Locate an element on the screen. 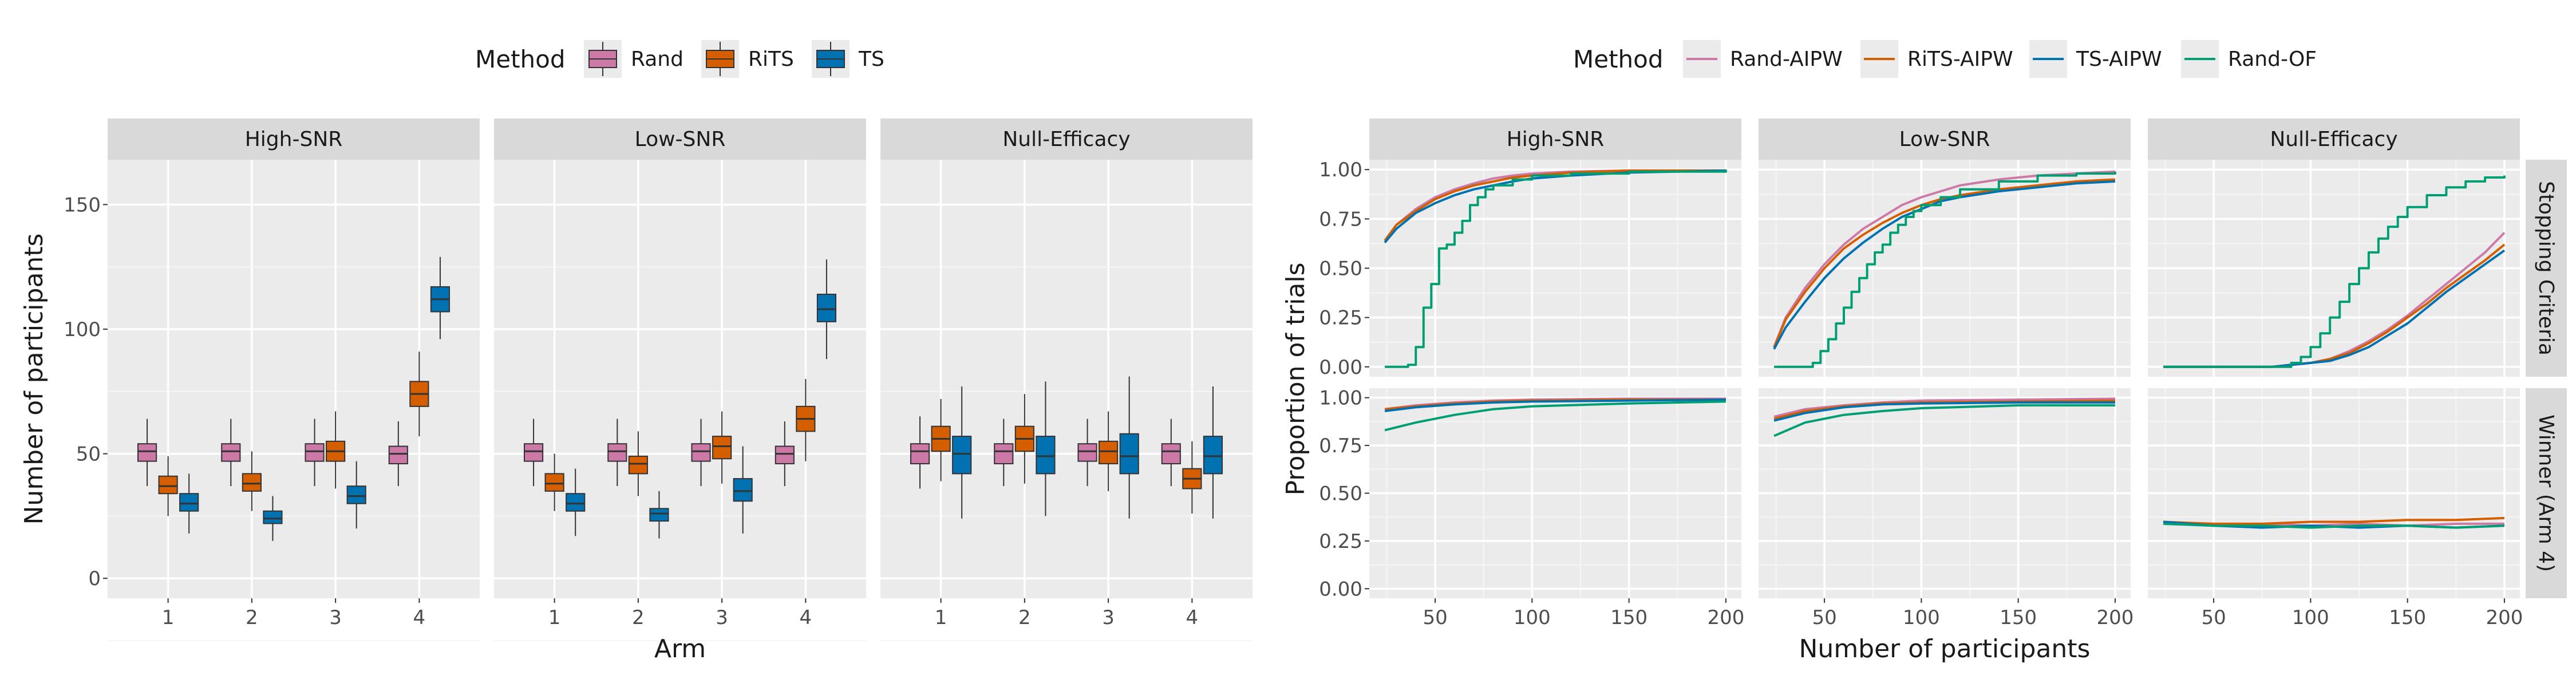 The height and width of the screenshot is (687, 2576). y-tick-label: 50 is located at coordinates (88, 455).